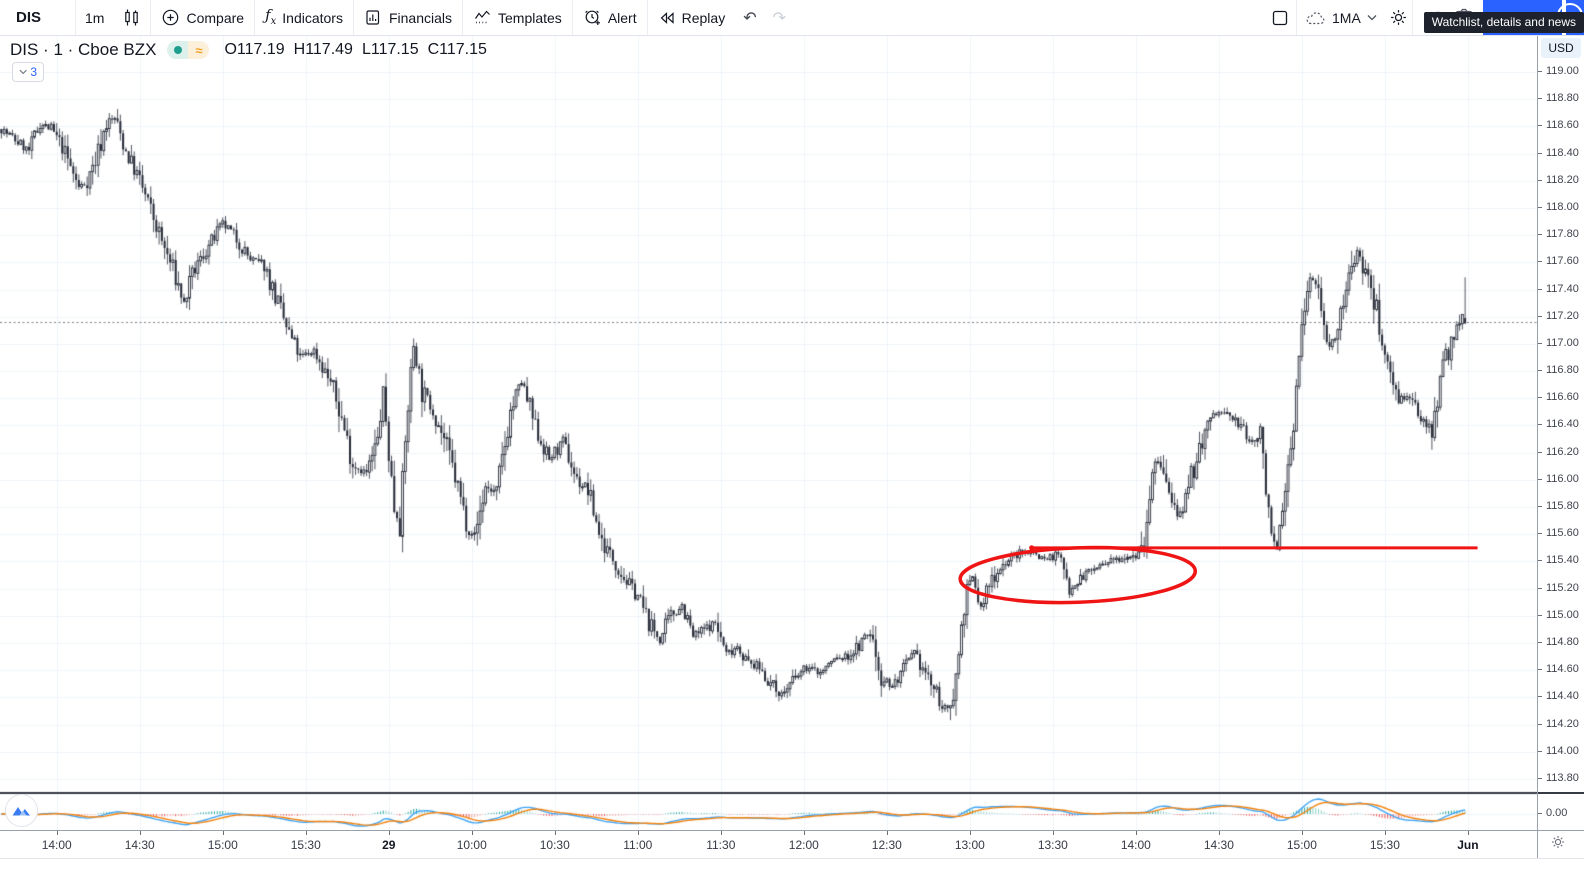 Image resolution: width=1584 pixels, height=872 pixels. I want to click on ohlc-values: O117.19 H117.49 L117.15 C117.15, so click(355, 50).